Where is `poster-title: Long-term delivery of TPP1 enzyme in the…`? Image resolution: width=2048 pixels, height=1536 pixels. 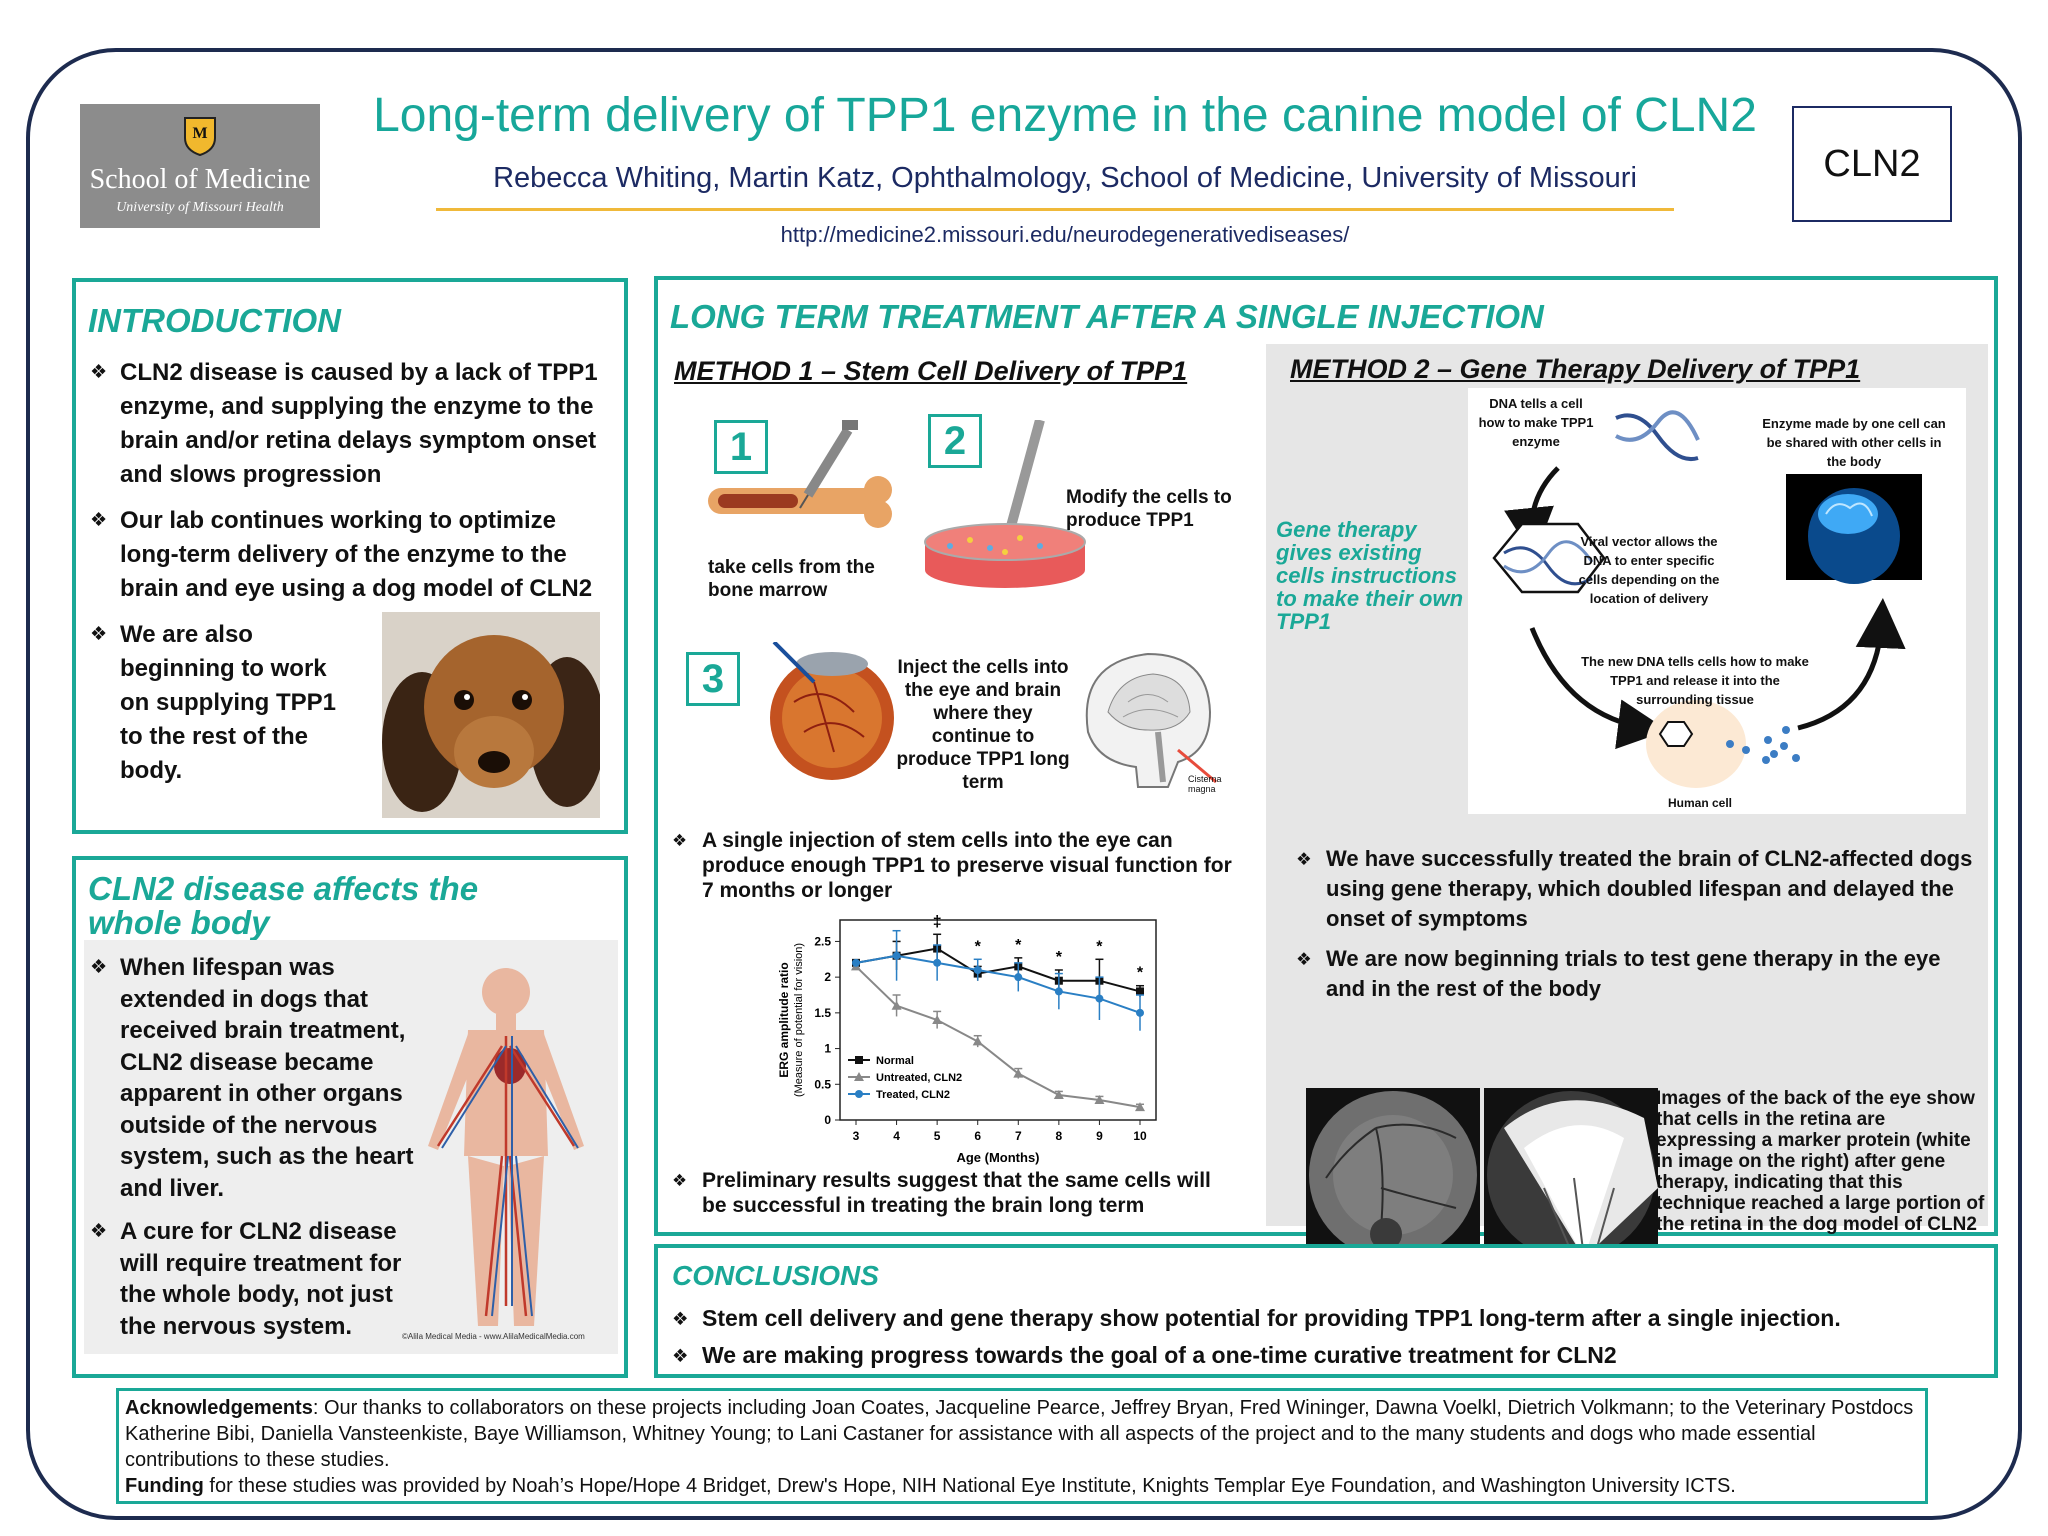 poster-title: Long-term delivery of TPP1 enzyme in the… is located at coordinates (1065, 115).